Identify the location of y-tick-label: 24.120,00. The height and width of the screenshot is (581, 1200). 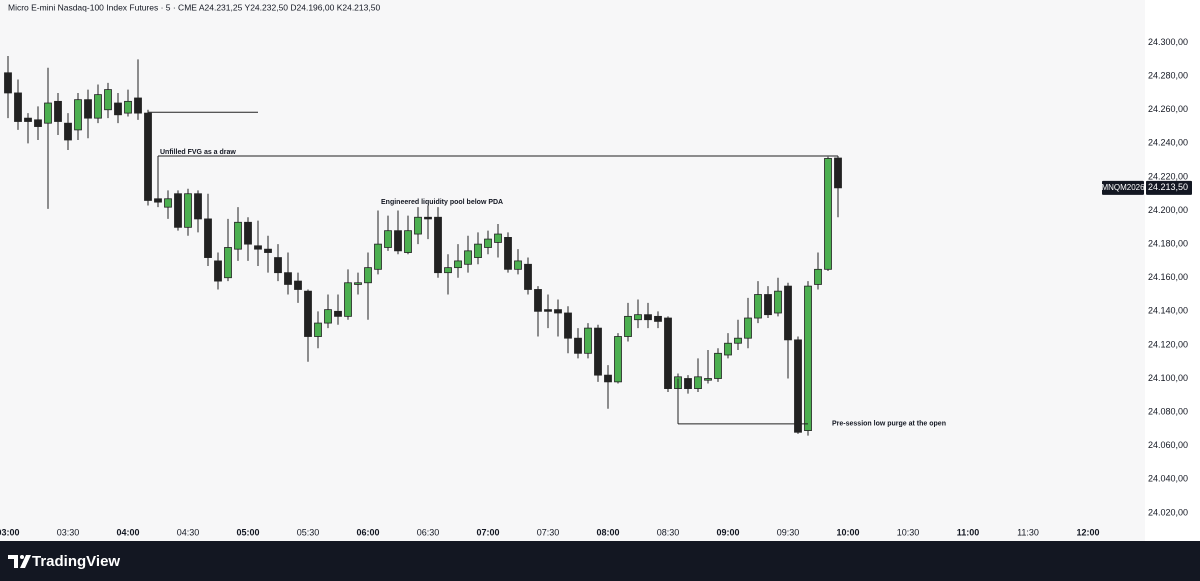
(1168, 344).